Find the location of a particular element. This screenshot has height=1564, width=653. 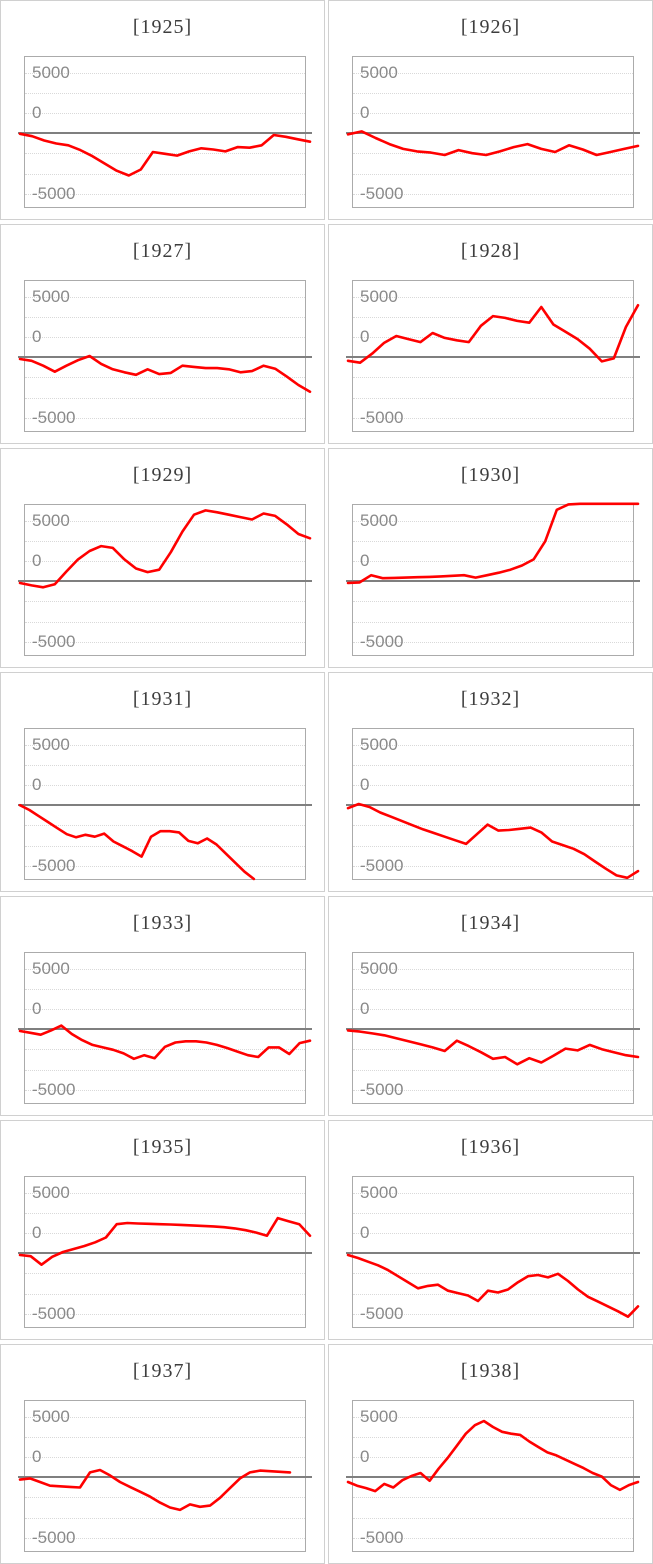

chart-panel: [1931] 5000 0 -5000 is located at coordinates (162, 782).